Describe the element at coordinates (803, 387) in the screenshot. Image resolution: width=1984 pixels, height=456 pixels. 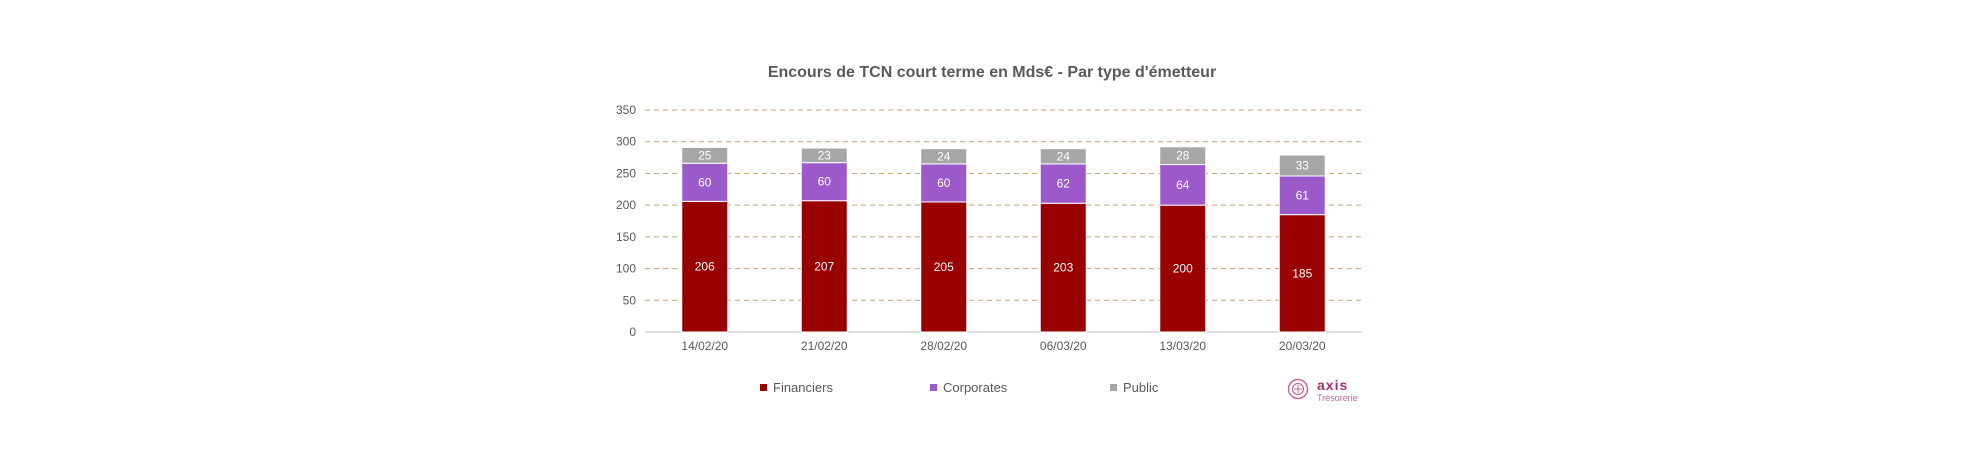
I see `legend-label: Financiers` at that location.